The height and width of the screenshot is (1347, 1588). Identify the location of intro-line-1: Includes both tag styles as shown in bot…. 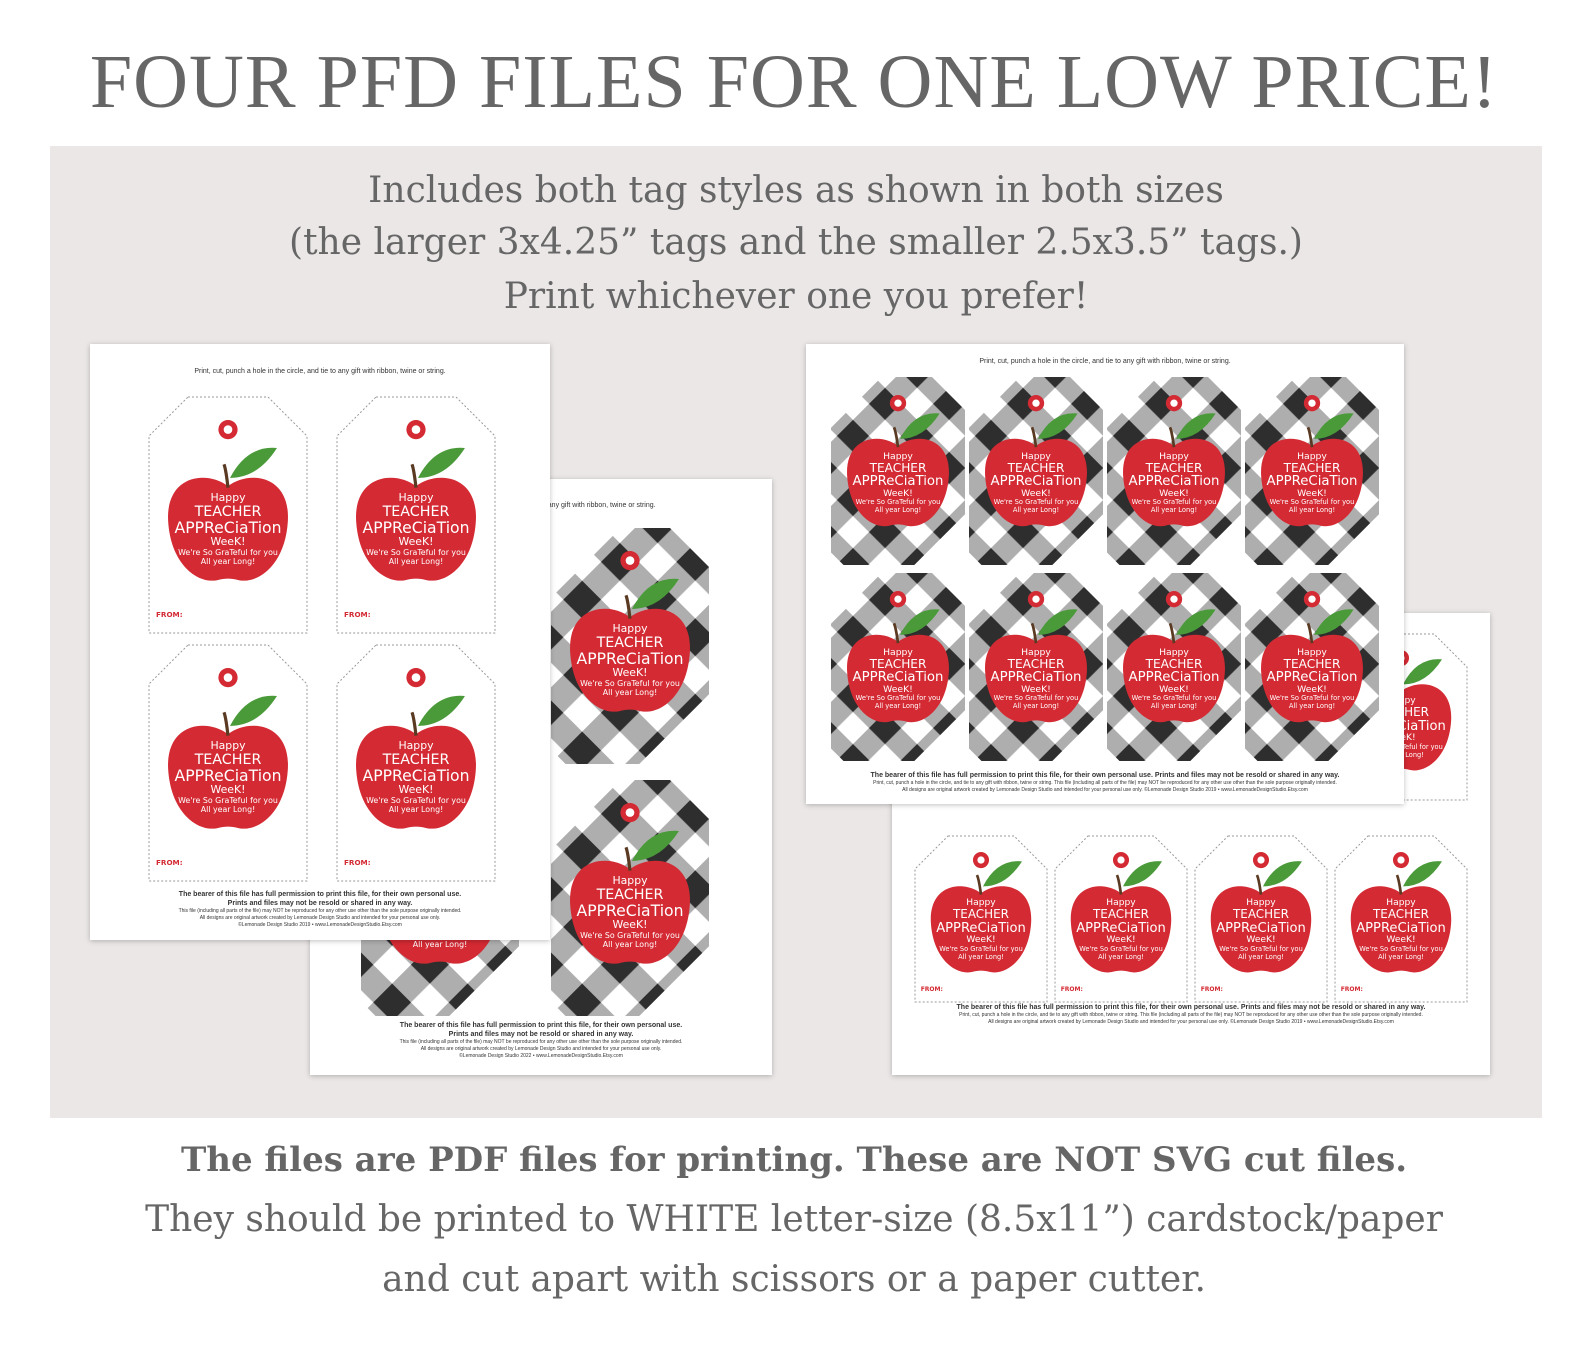
(796, 190).